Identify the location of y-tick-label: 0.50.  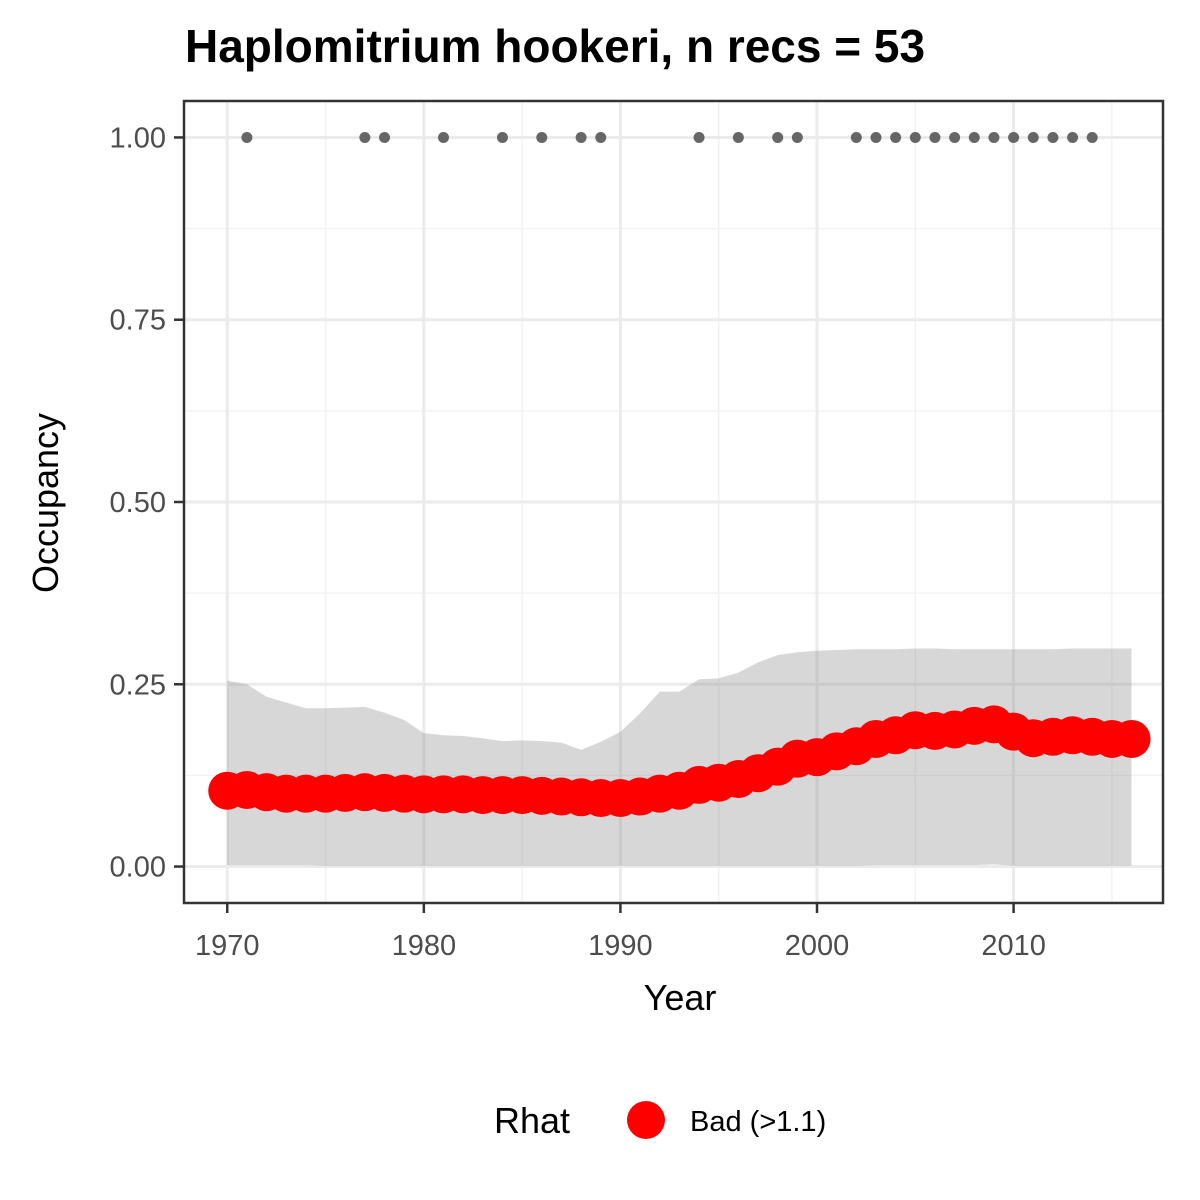
(138, 503).